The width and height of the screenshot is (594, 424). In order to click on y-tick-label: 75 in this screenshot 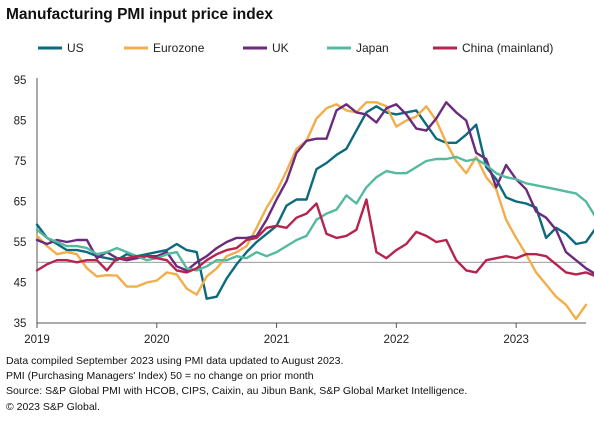, I will do `click(20, 162)`.